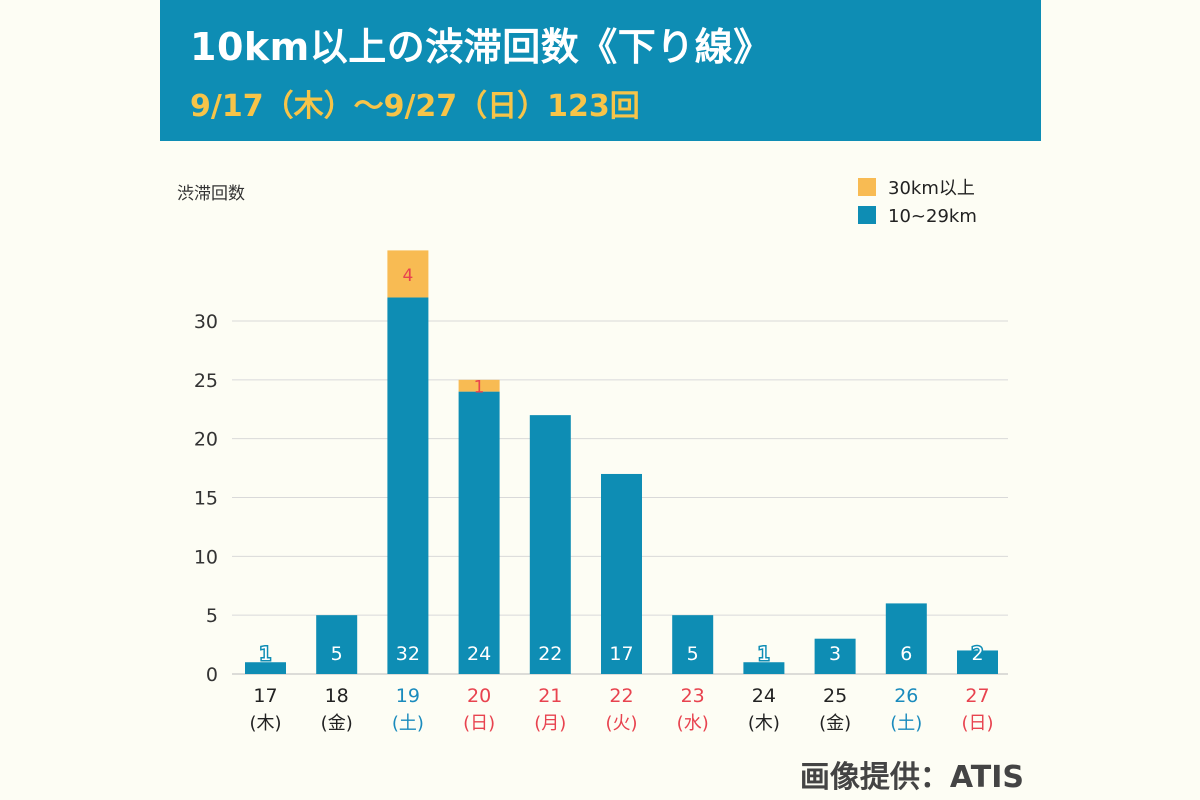 This screenshot has height=800, width=1200. What do you see at coordinates (600, 70) in the screenshot?
I see `chart-header: 10km以上の渋滞回数《下り線》 9/17（木）～9/27（日）123回` at bounding box center [600, 70].